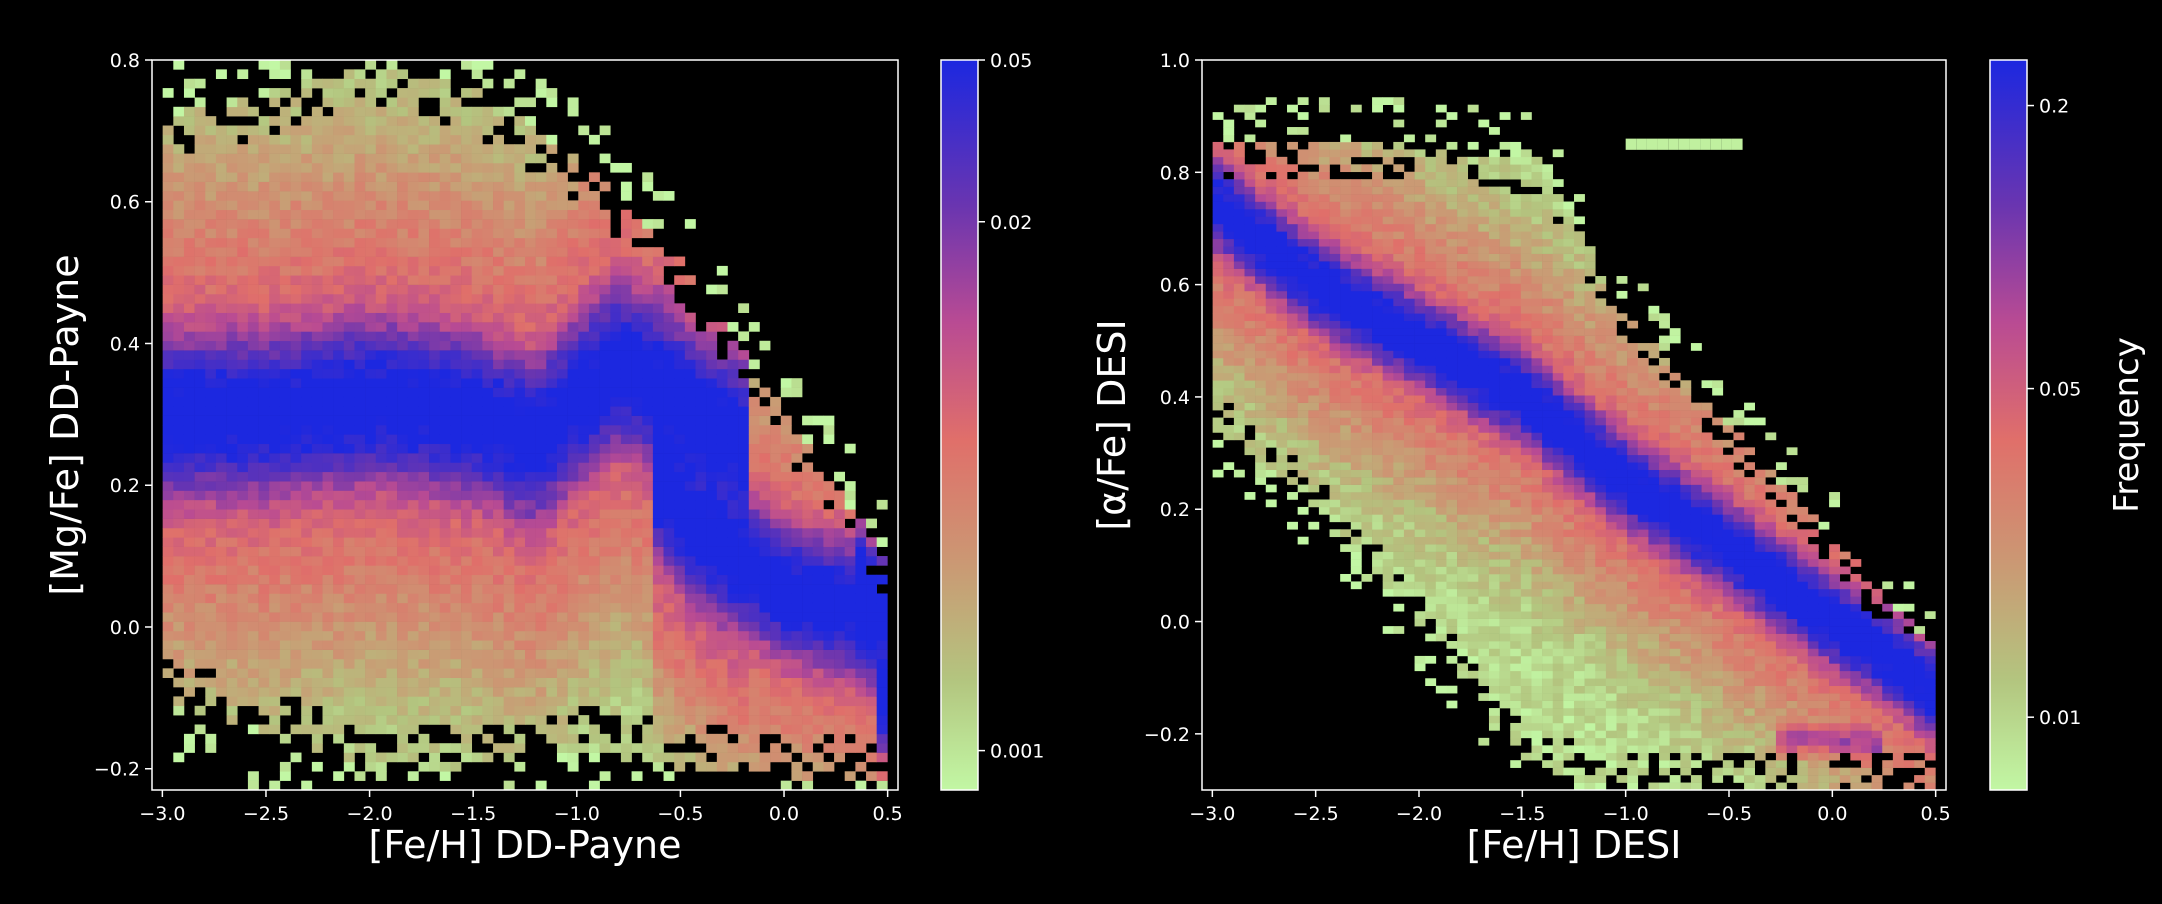 The width and height of the screenshot is (2162, 904). Describe the element at coordinates (125, 203) in the screenshot. I see `y-tick-label: 0.6` at that location.